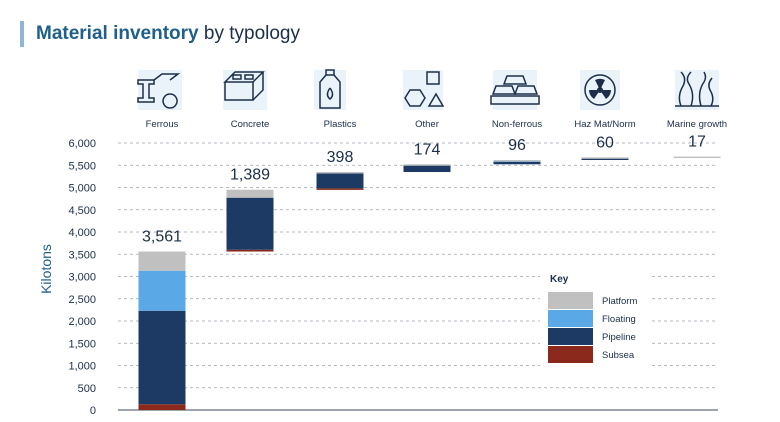  What do you see at coordinates (82, 300) in the screenshot?
I see `y-tick-label: 2,500` at bounding box center [82, 300].